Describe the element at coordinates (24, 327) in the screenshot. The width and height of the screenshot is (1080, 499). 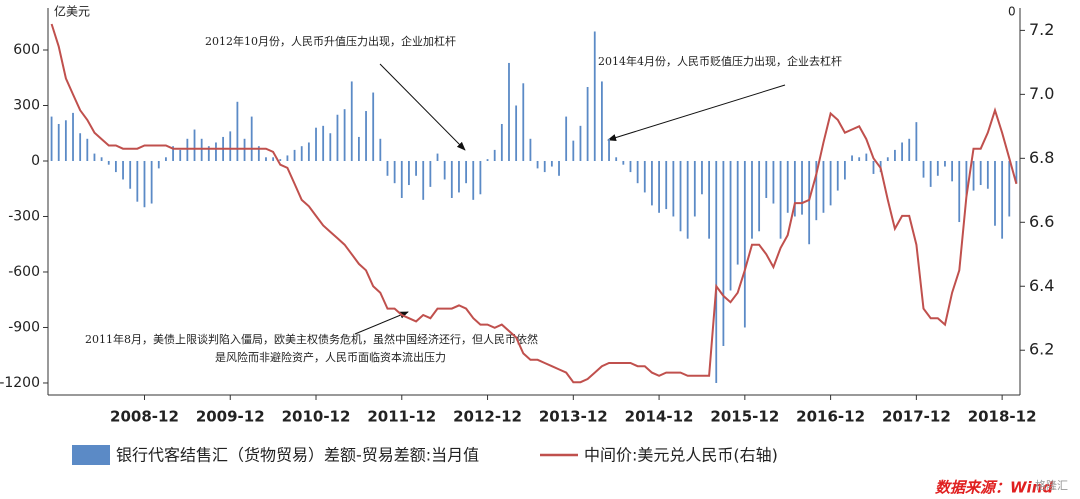
I see `y-tick-label: -900` at that location.